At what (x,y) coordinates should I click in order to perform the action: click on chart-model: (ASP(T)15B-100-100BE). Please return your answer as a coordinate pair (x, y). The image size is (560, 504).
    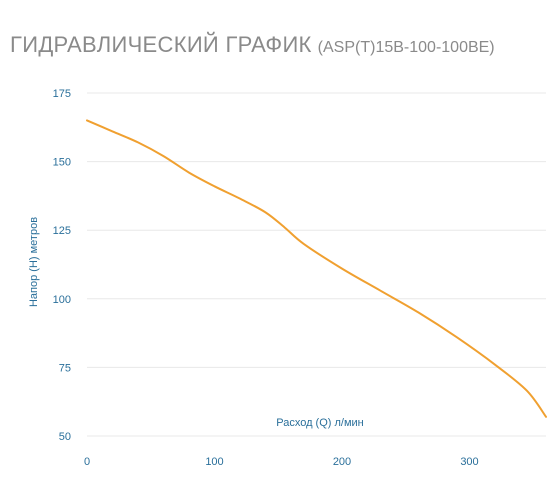
    Looking at the image, I should click on (406, 47).